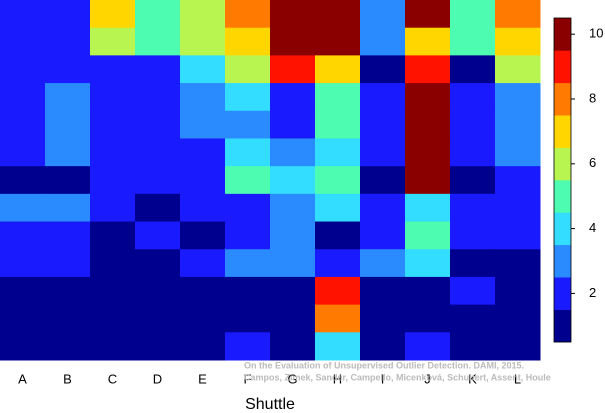  I want to click on colorbar-frame, so click(562, 180).